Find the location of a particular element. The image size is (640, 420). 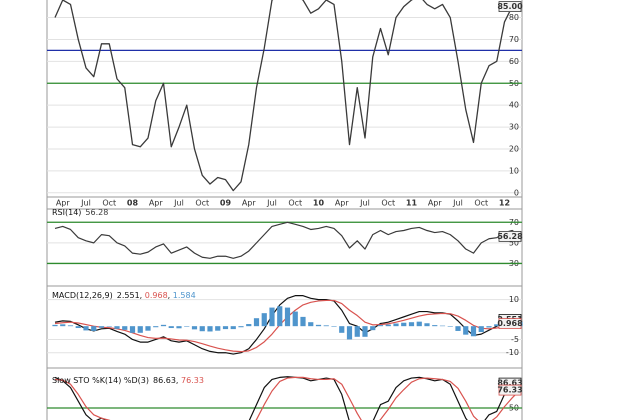

last-value-label: 0.968 is located at coordinates (510, 323).